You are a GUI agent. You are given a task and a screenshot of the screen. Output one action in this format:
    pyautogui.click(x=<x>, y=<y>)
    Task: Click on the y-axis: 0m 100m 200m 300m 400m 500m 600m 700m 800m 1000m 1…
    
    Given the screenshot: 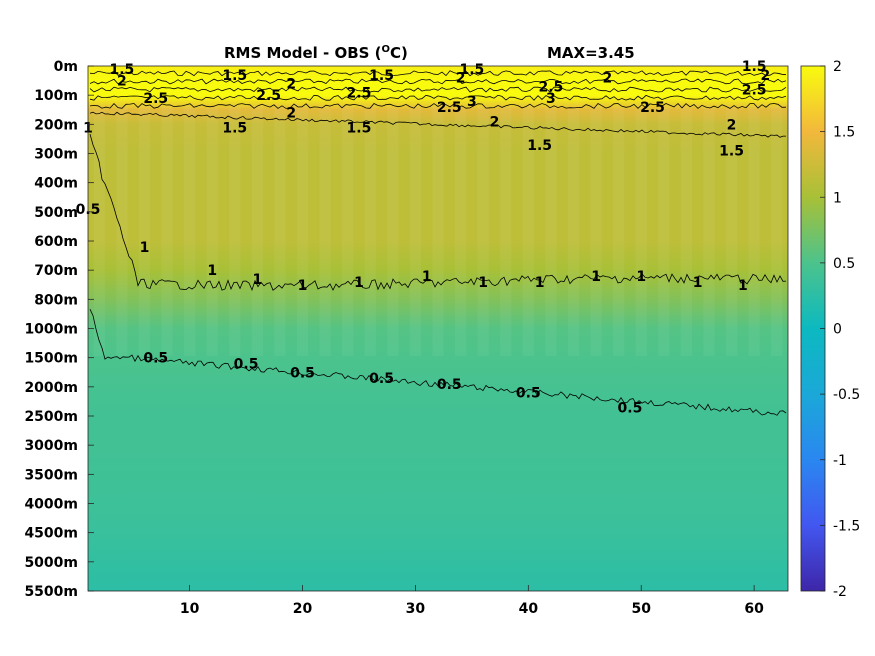 What is the action you would take?
    pyautogui.click(x=59, y=329)
    